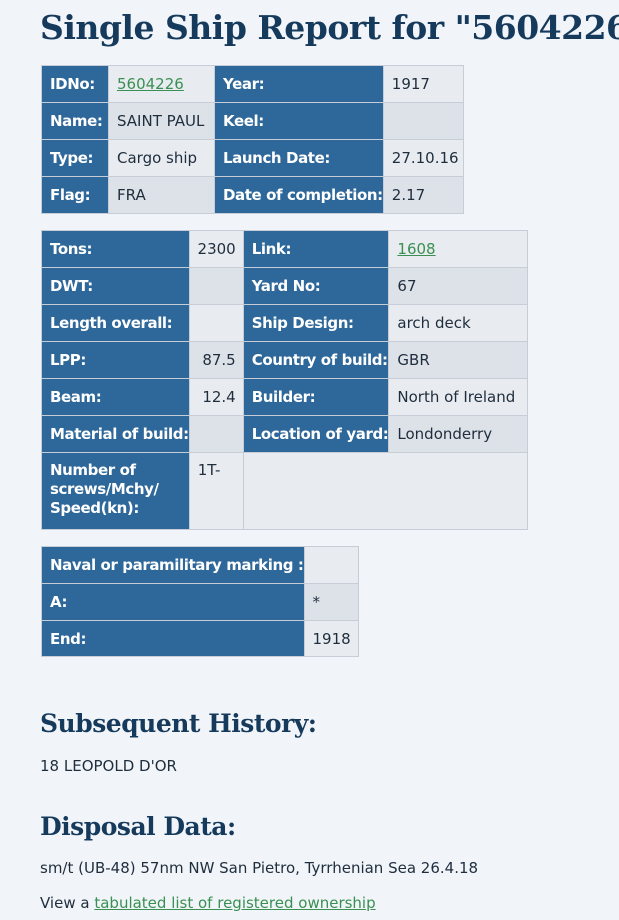  I want to click on link-label: Link:, so click(316, 249).